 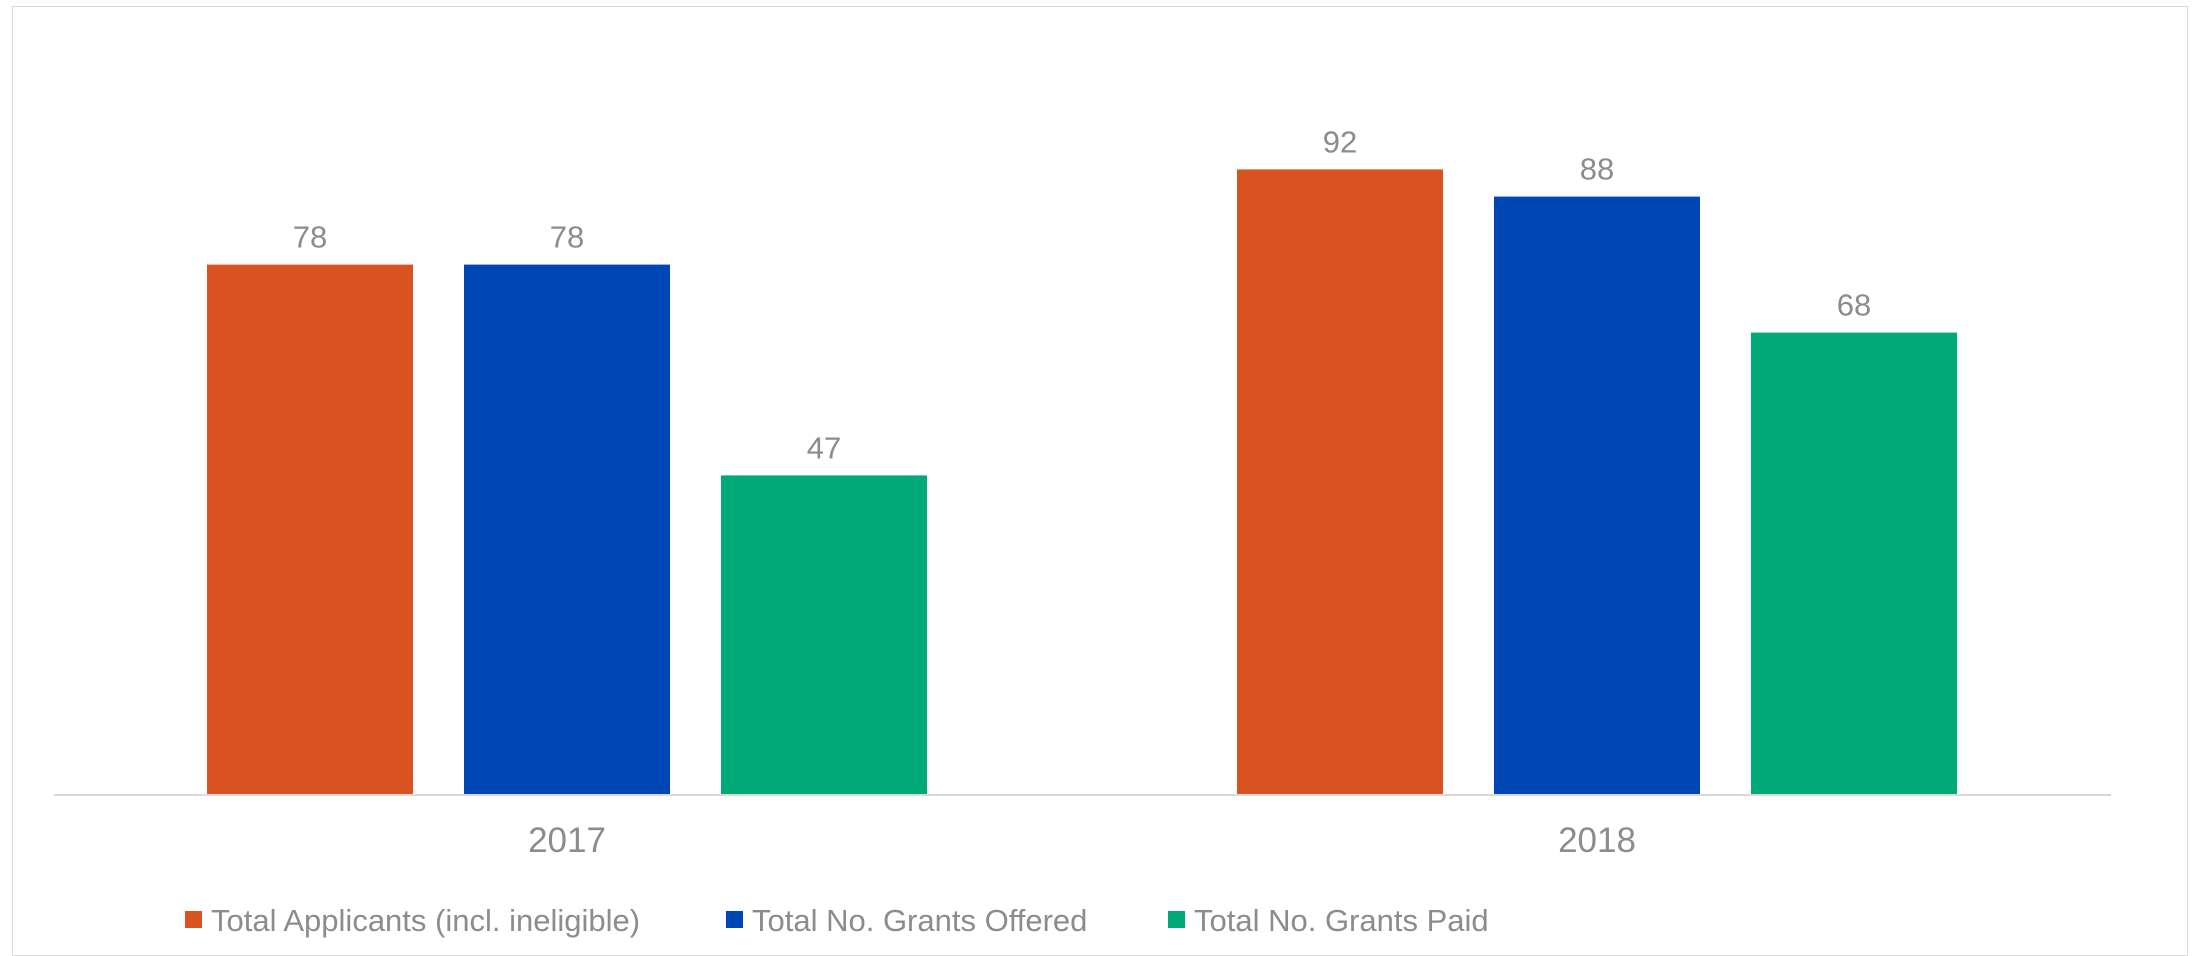 What do you see at coordinates (1340, 141) in the screenshot?
I see `data-label-2018-series-1: 92` at bounding box center [1340, 141].